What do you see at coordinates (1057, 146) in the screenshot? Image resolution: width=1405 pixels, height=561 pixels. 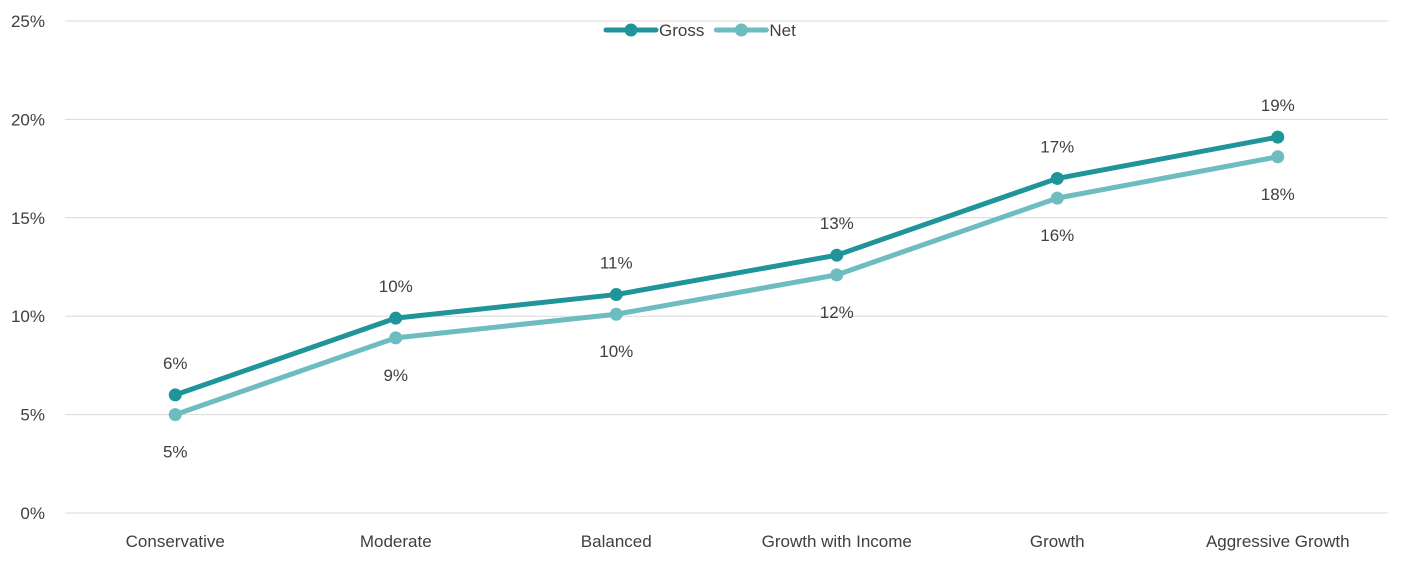 I see `data-label-gross: 17%` at bounding box center [1057, 146].